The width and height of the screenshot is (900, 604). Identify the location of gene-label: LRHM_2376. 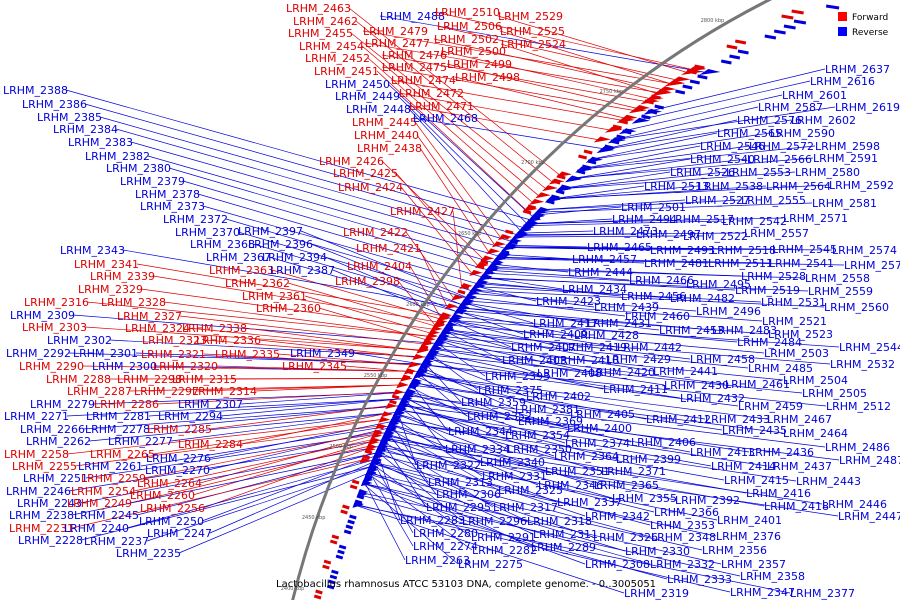
(748, 536).